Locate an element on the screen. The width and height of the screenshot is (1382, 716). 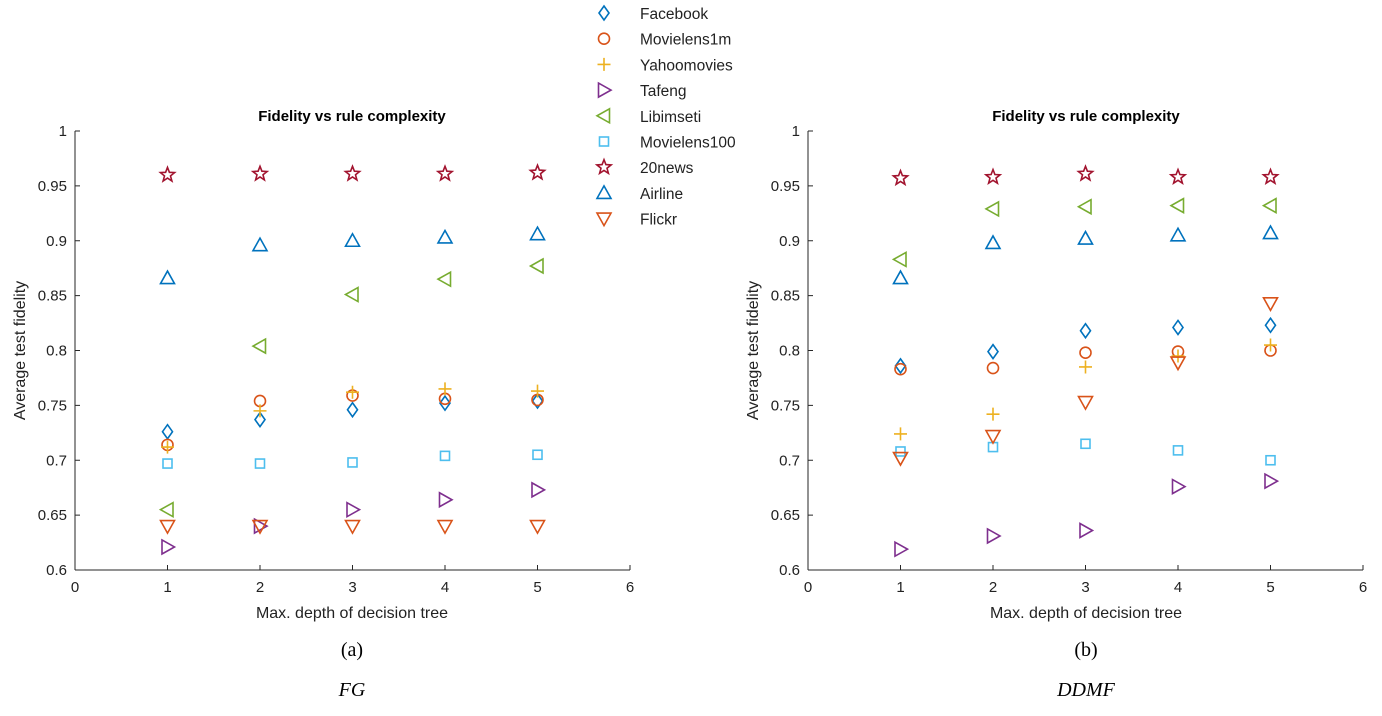
series-airline is located at coordinates (1085, 254).